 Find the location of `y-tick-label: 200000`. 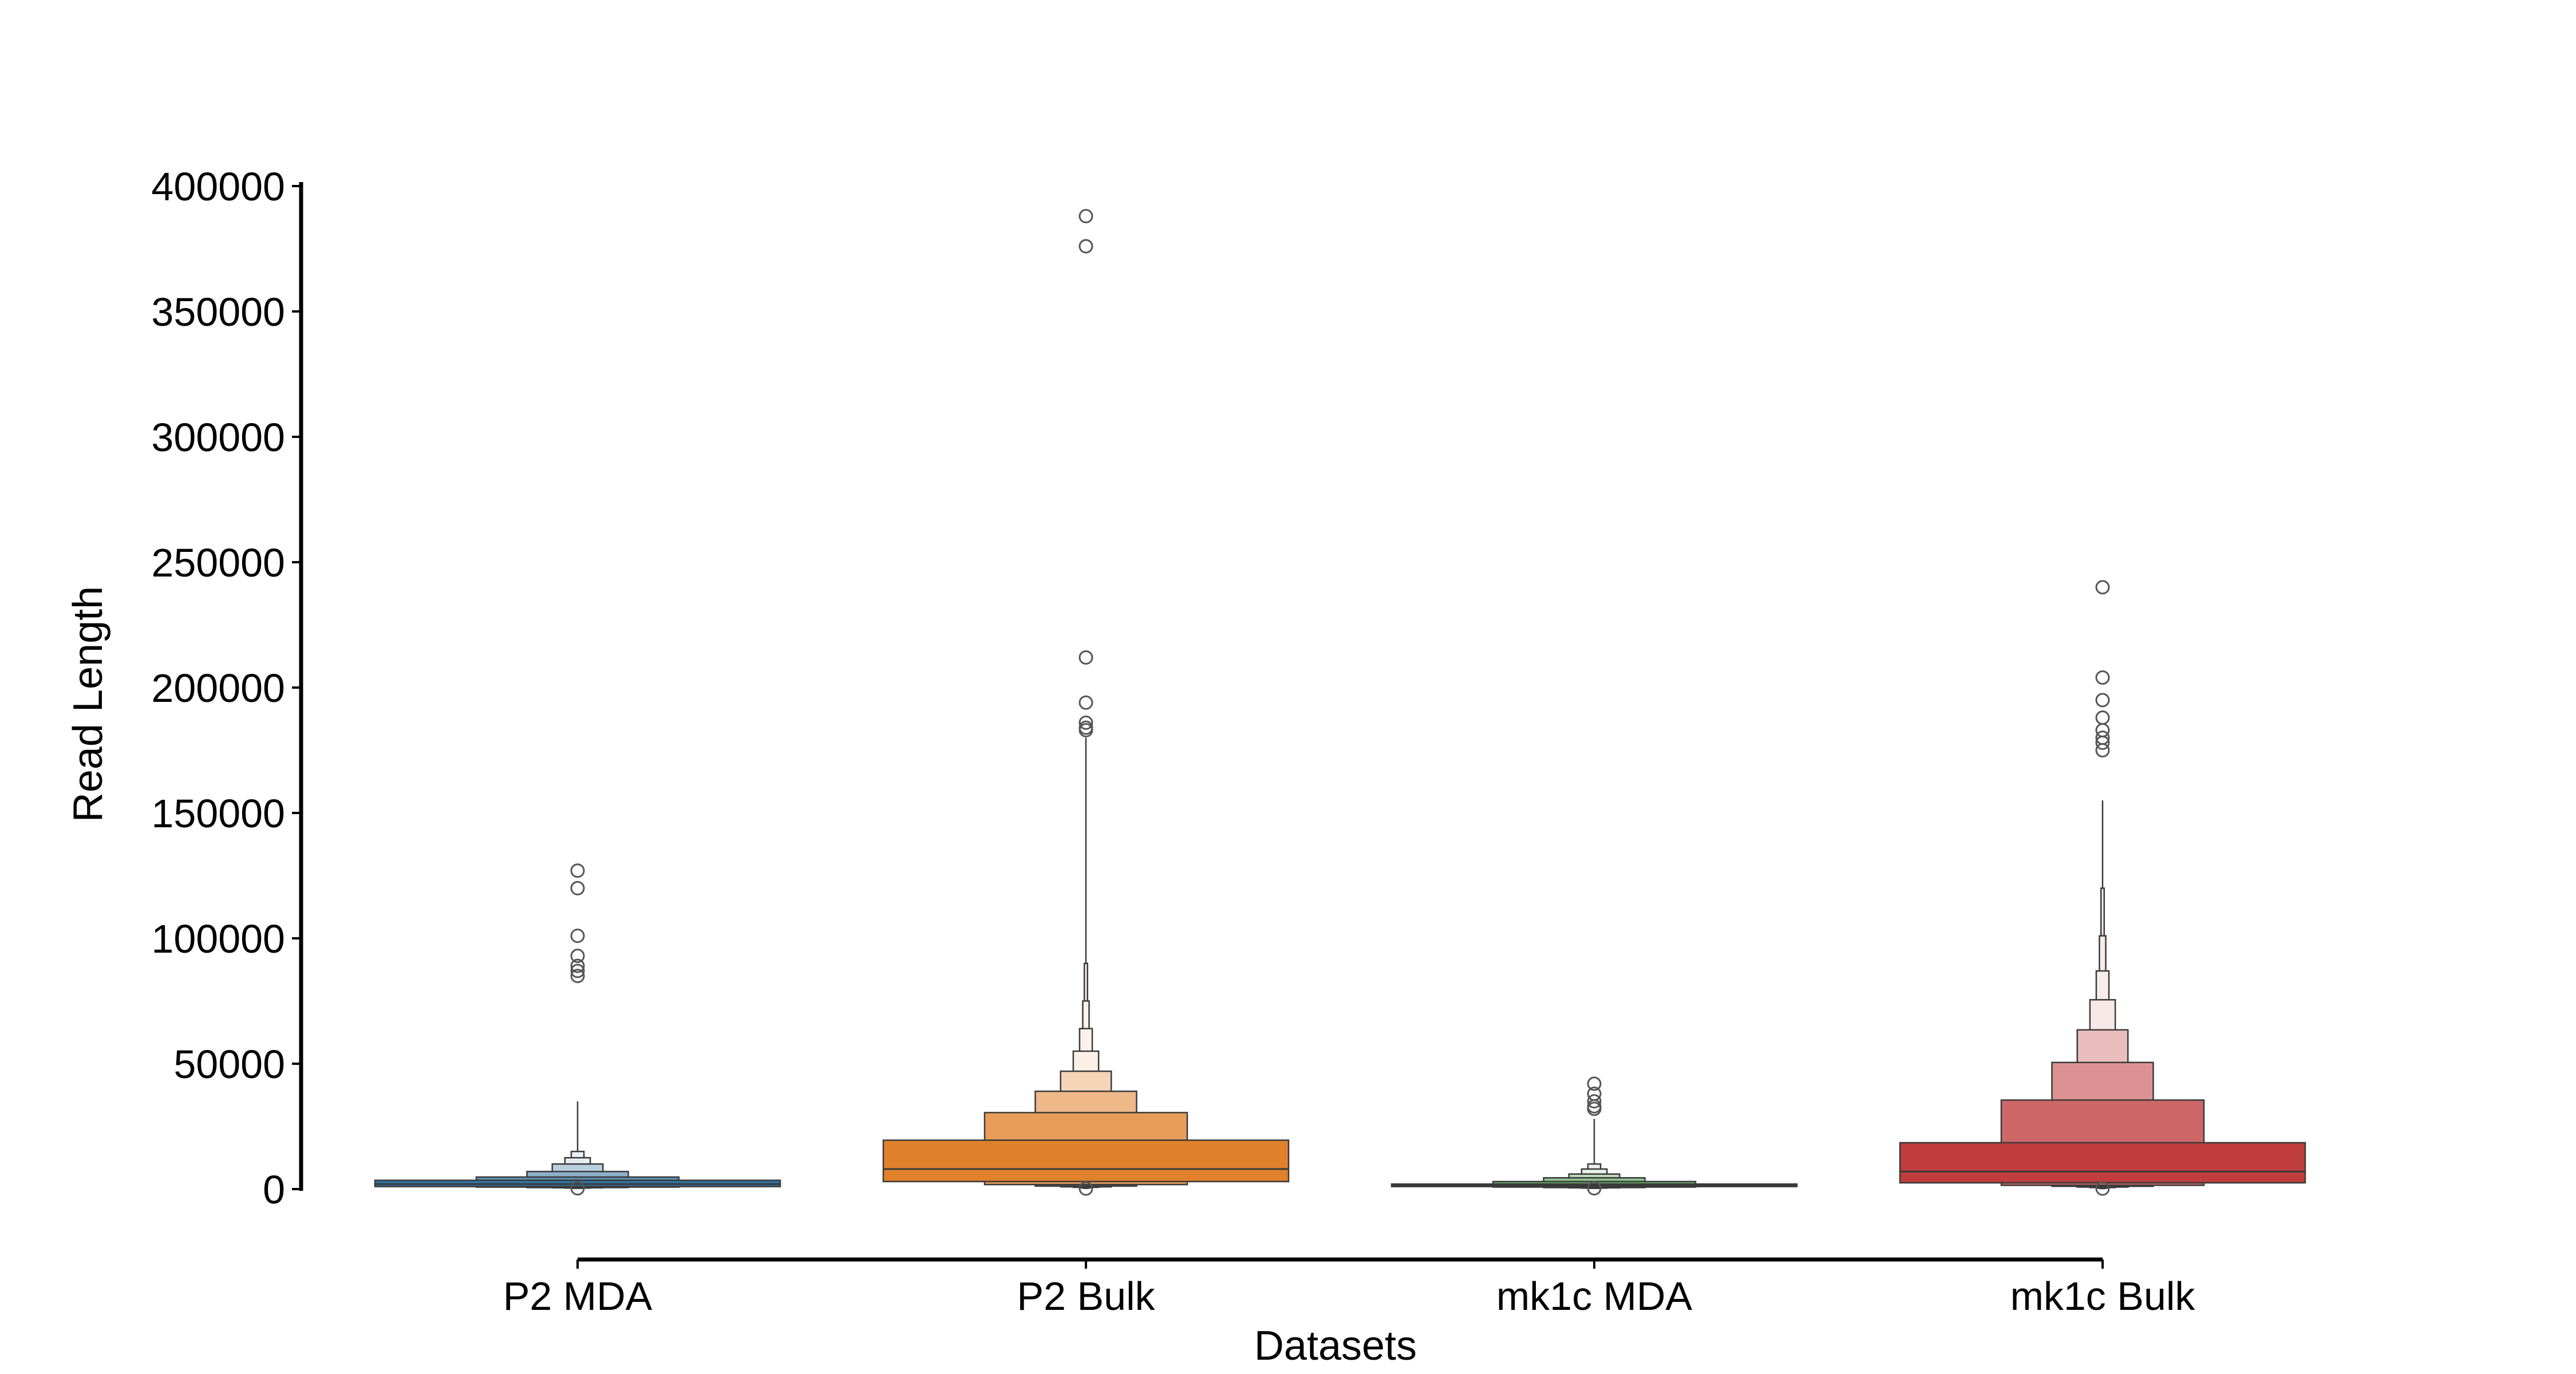

y-tick-label: 200000 is located at coordinates (218, 688).